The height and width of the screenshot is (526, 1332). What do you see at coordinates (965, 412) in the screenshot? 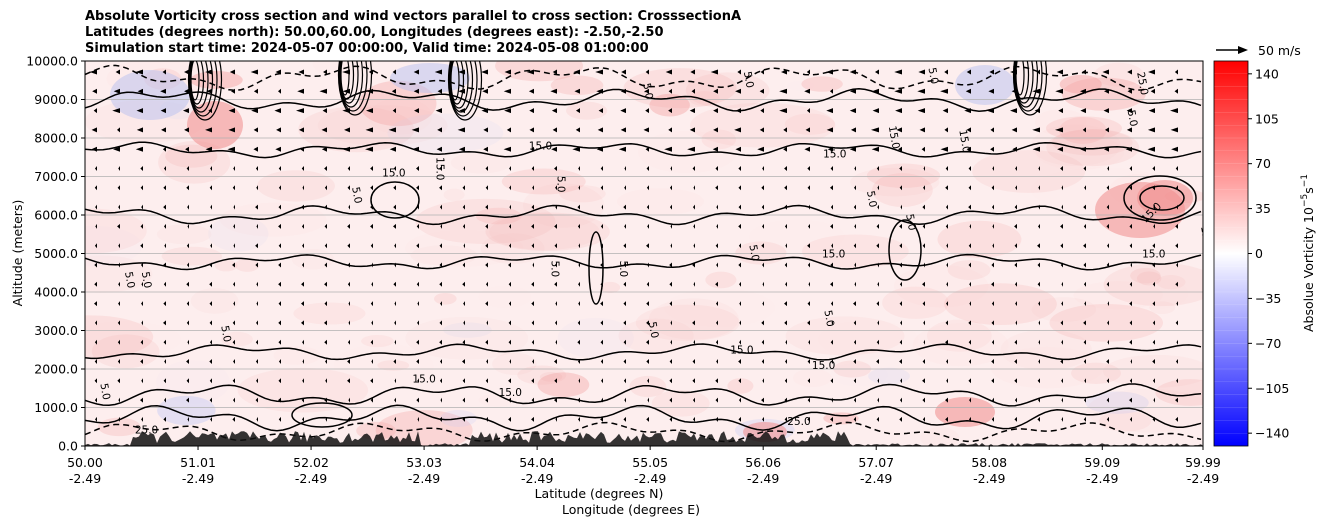
I see `vorticity-maximum` at bounding box center [965, 412].